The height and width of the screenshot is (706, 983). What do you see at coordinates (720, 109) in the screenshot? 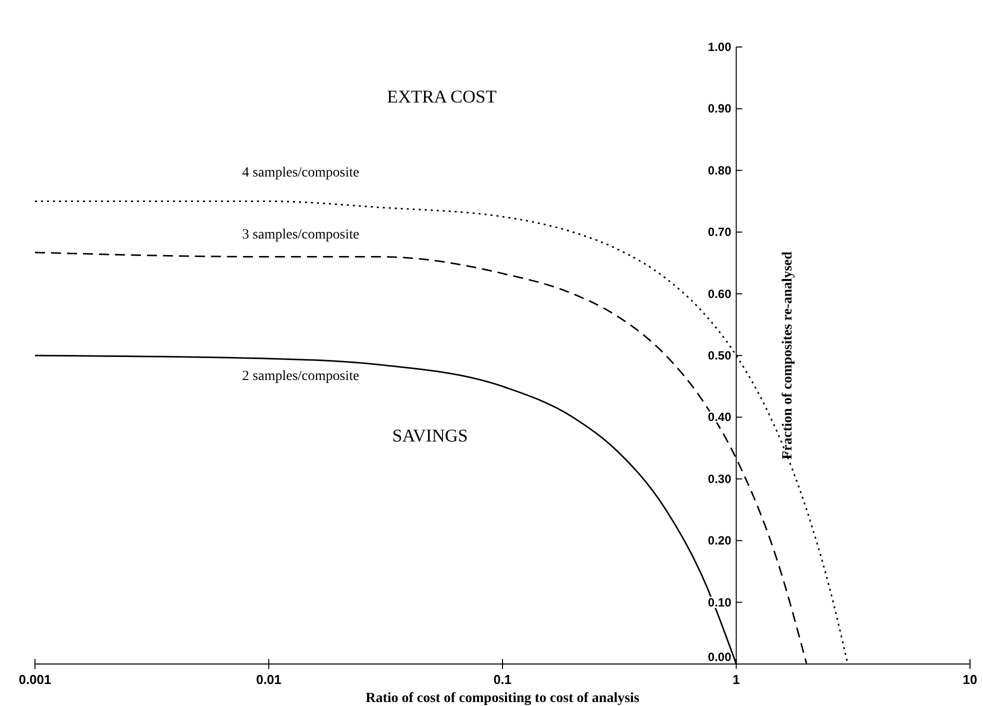
I see `y-tick-label: 0.90` at bounding box center [720, 109].